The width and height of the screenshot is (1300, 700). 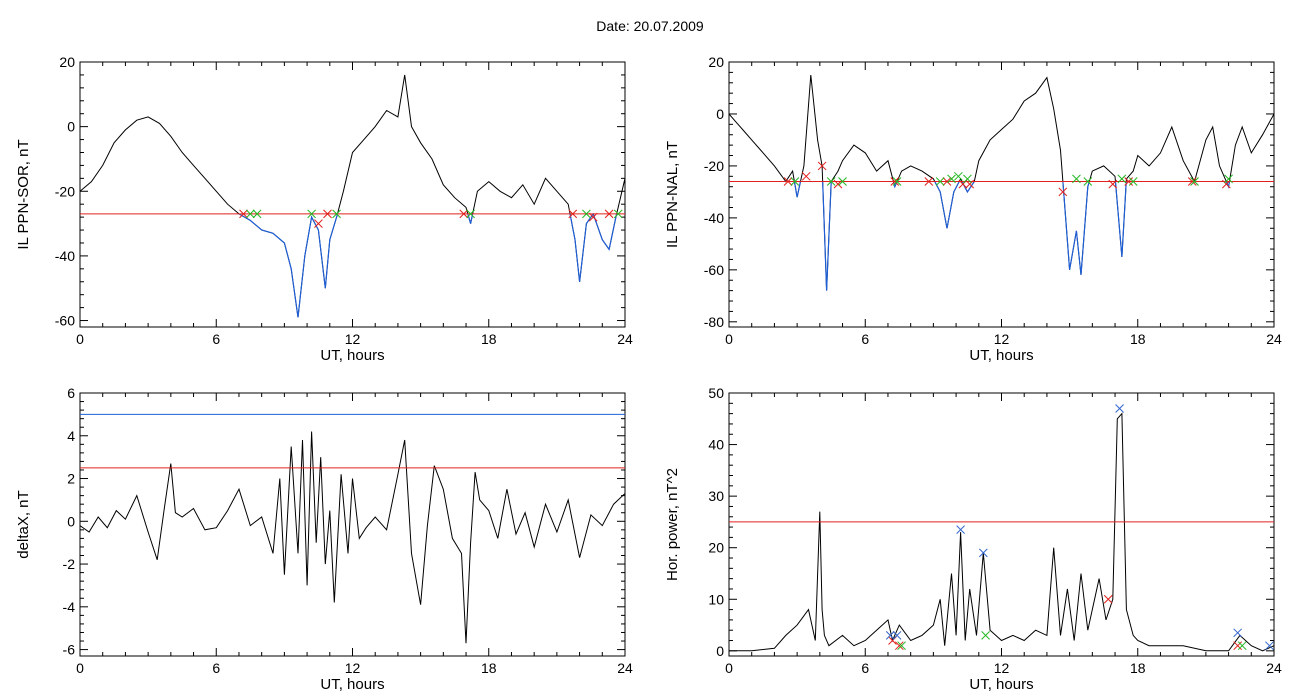 I want to click on y-tick-label: -4, so click(x=69, y=607).